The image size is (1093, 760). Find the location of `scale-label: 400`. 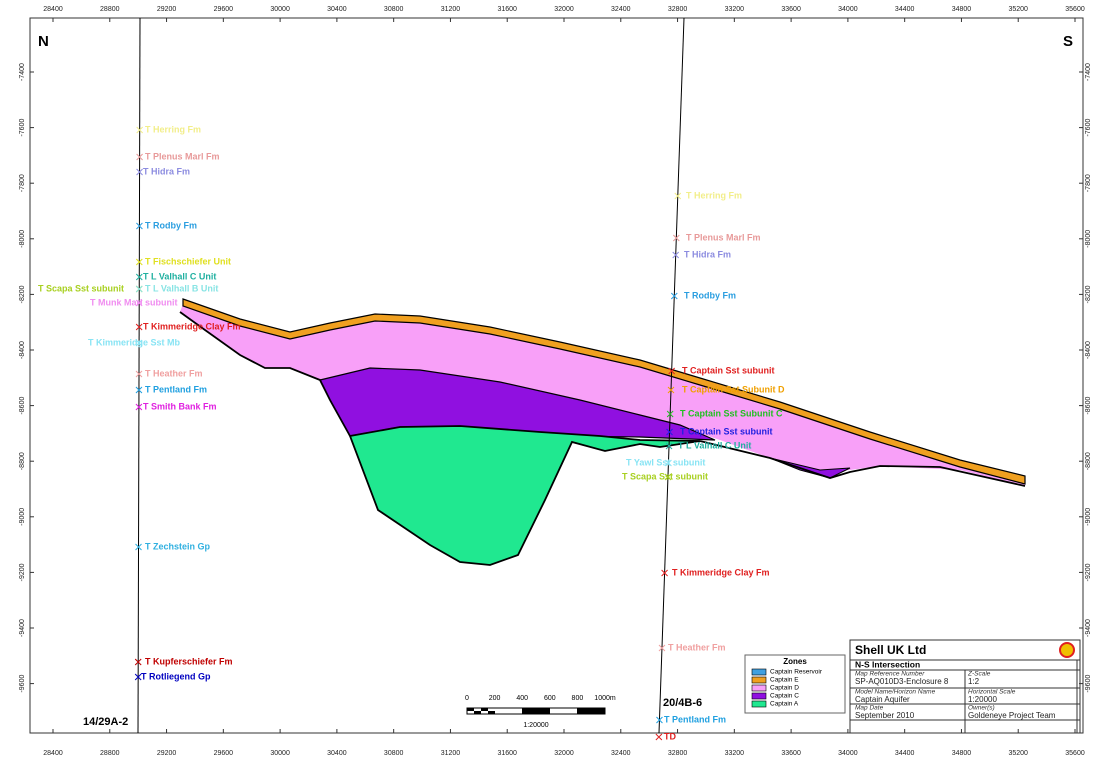

scale-label: 400 is located at coordinates (522, 698).